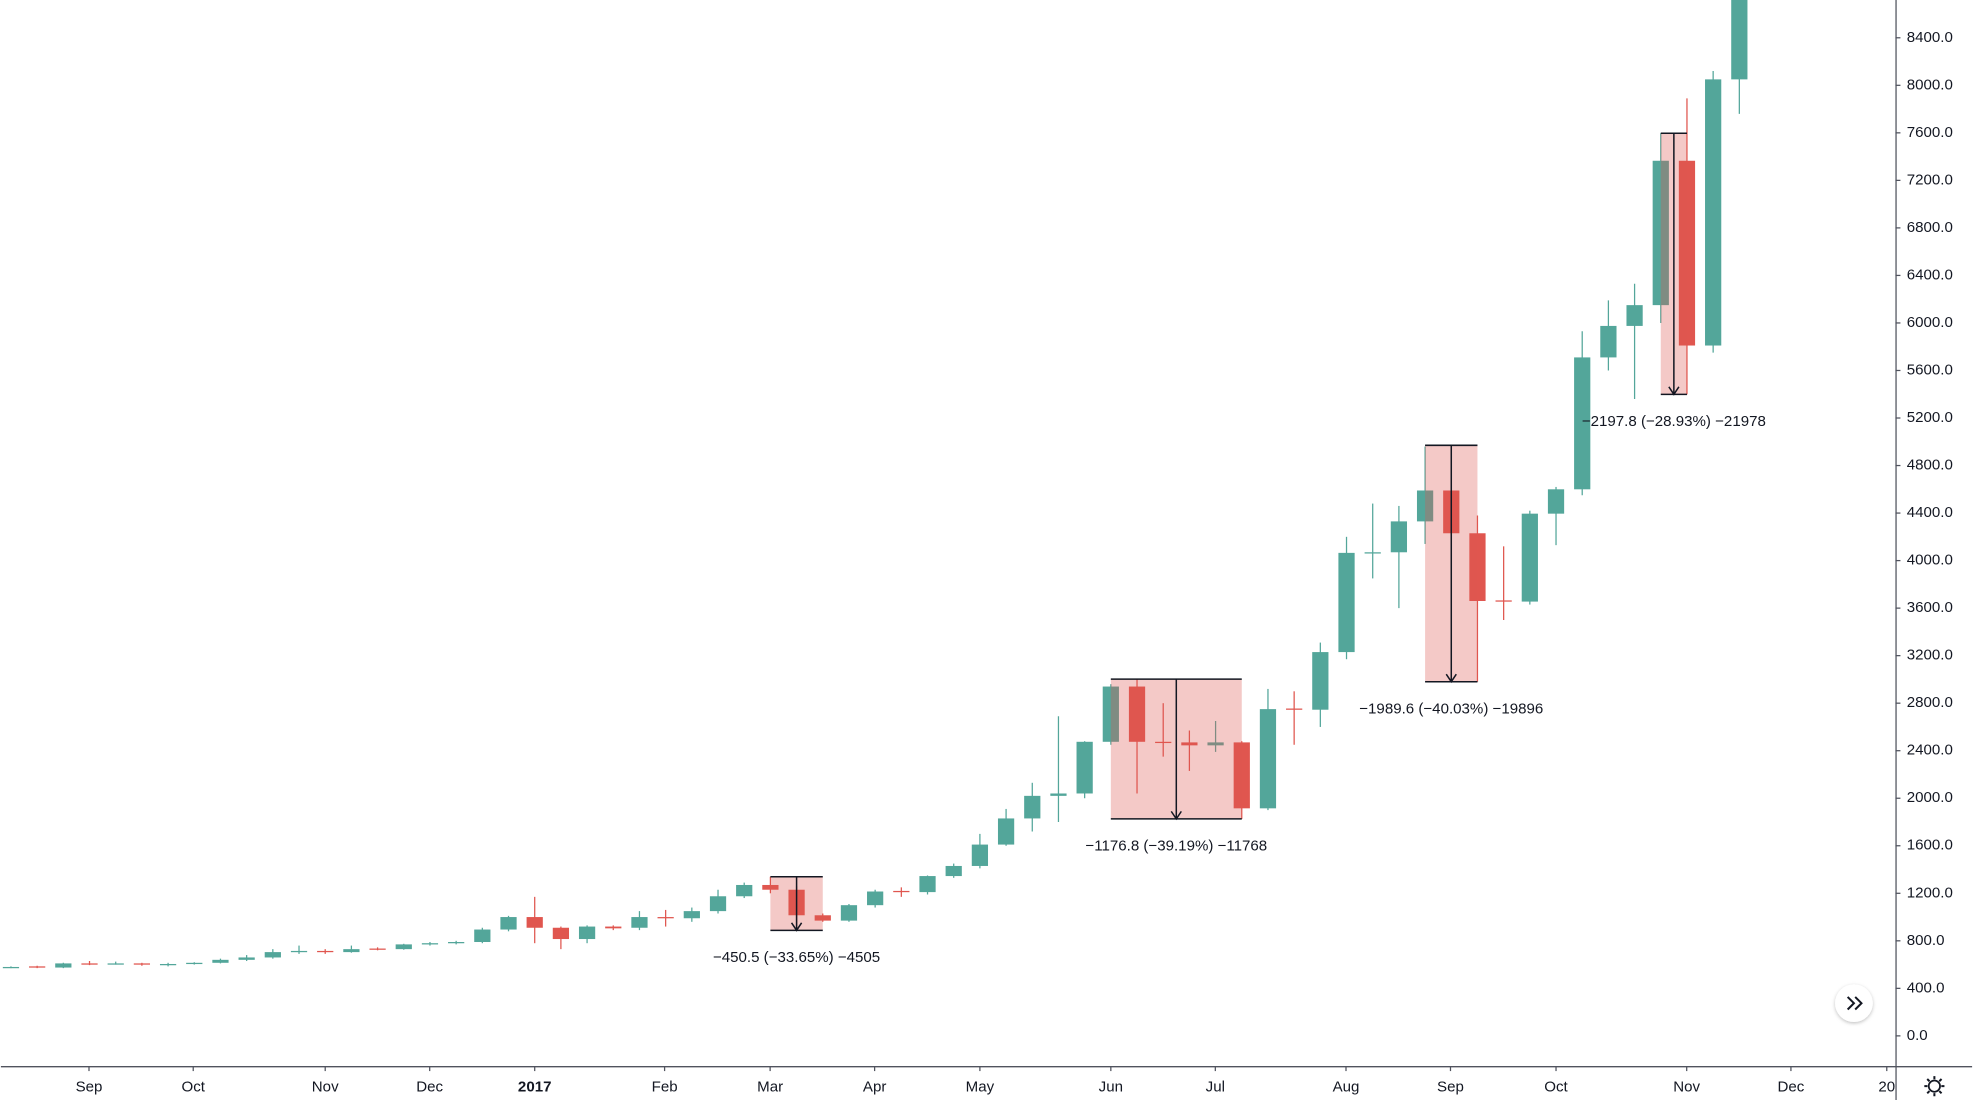  I want to click on y-tick-label: 2000.0, so click(1930, 797).